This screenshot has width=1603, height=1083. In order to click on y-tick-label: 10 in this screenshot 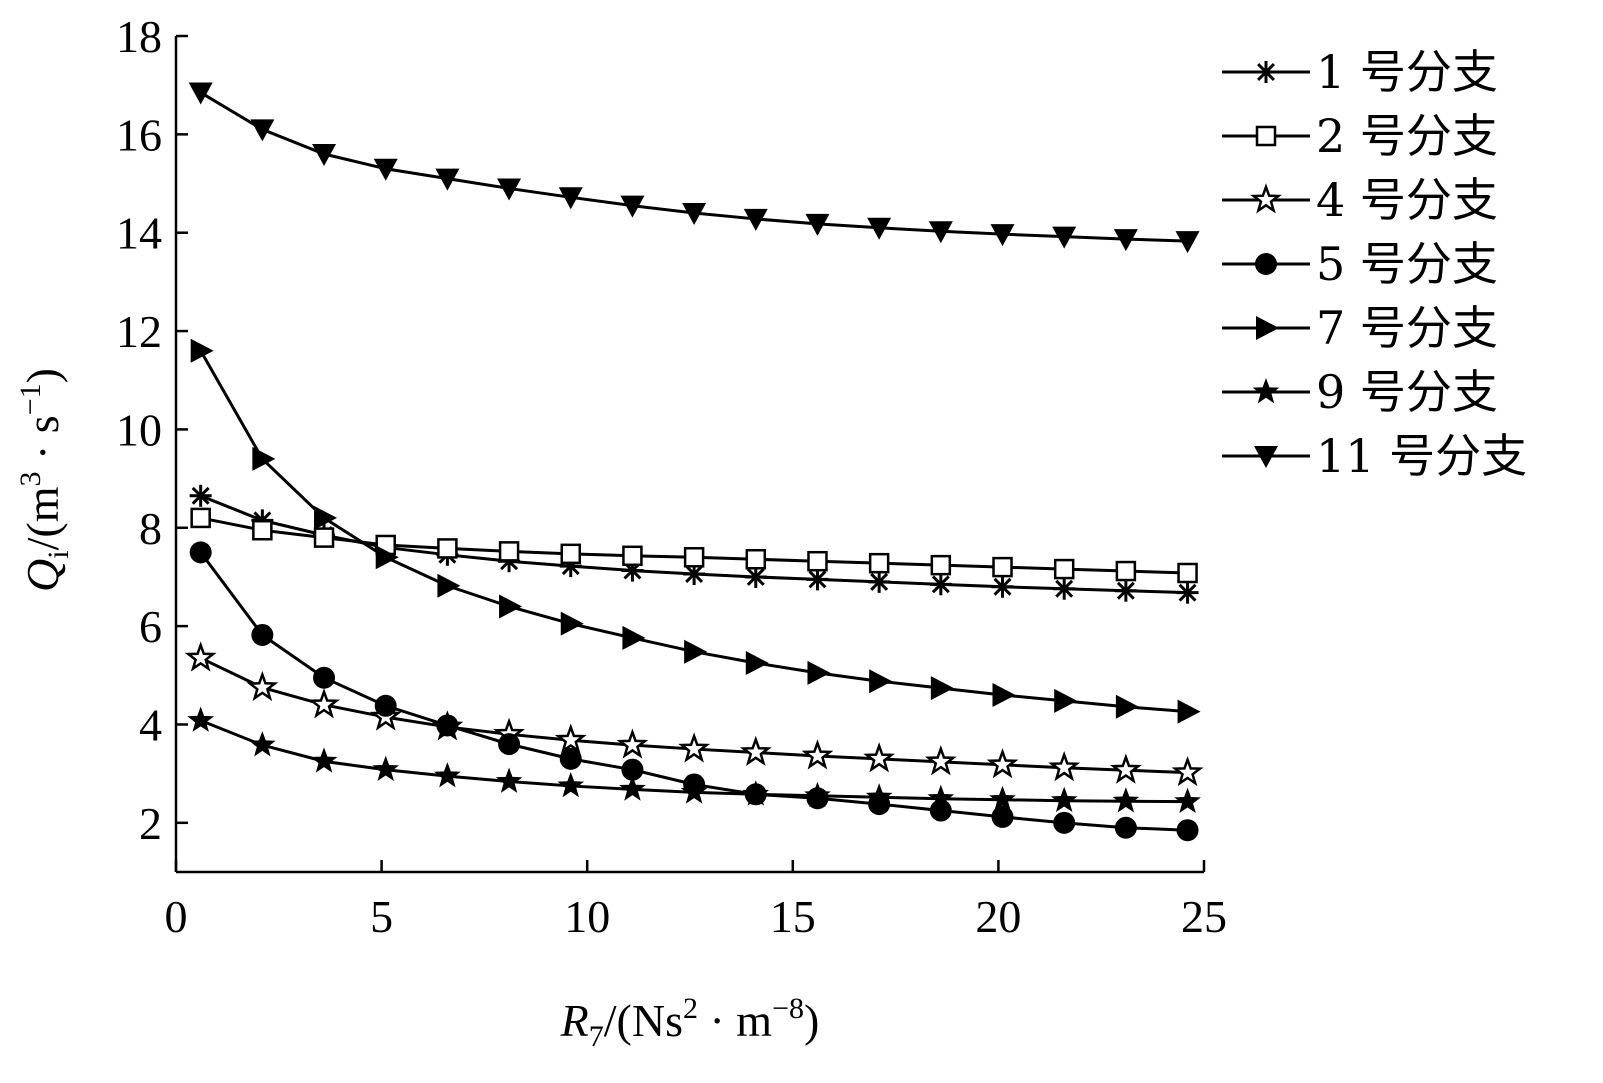, I will do `click(139, 429)`.